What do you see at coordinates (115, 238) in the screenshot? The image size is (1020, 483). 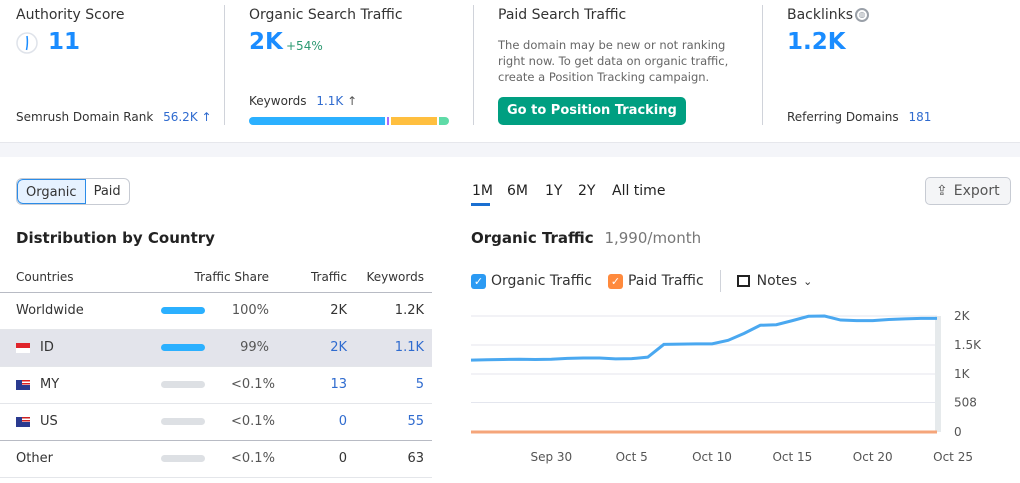 I see `distribution-title: Distribution by Country` at bounding box center [115, 238].